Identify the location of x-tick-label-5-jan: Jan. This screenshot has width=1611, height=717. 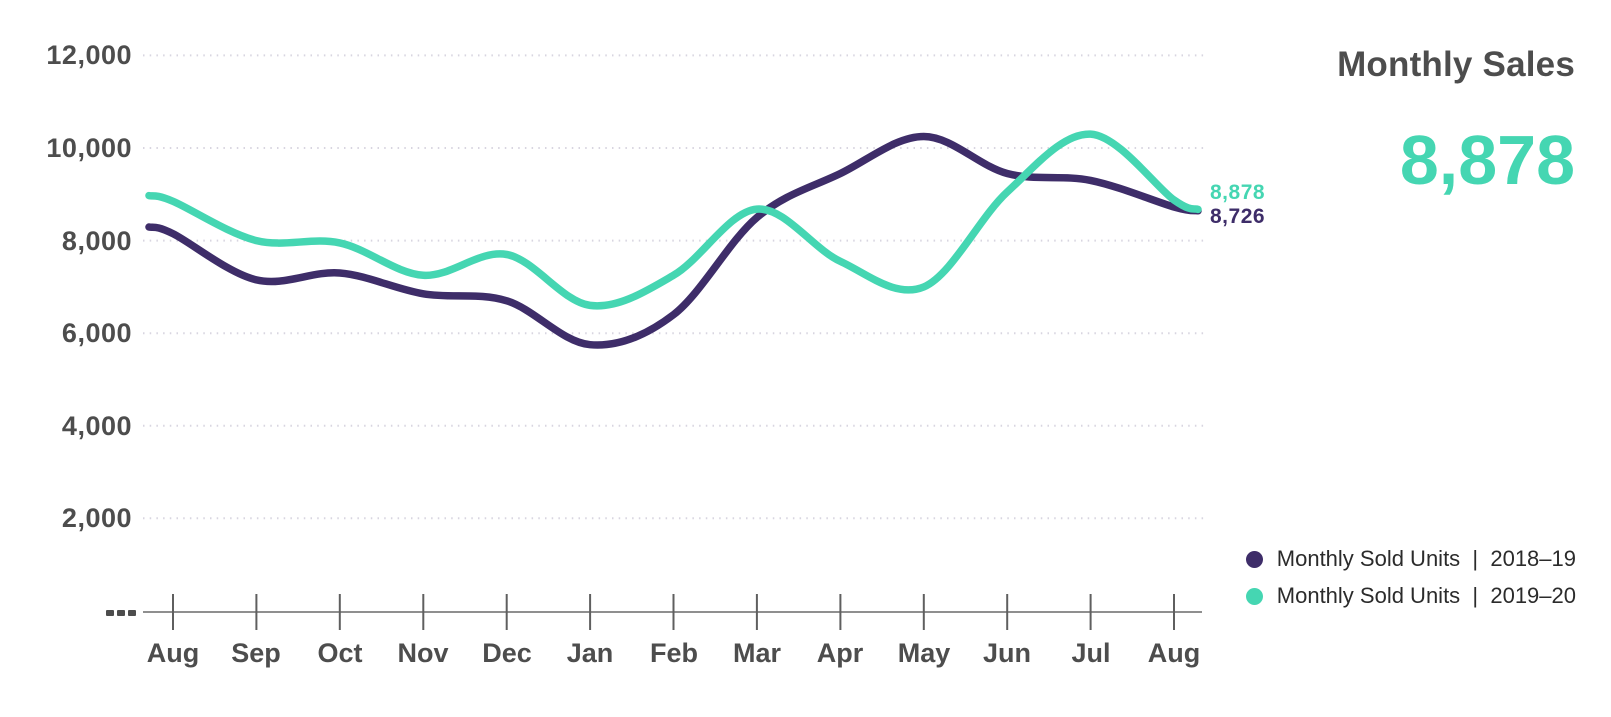
(590, 653).